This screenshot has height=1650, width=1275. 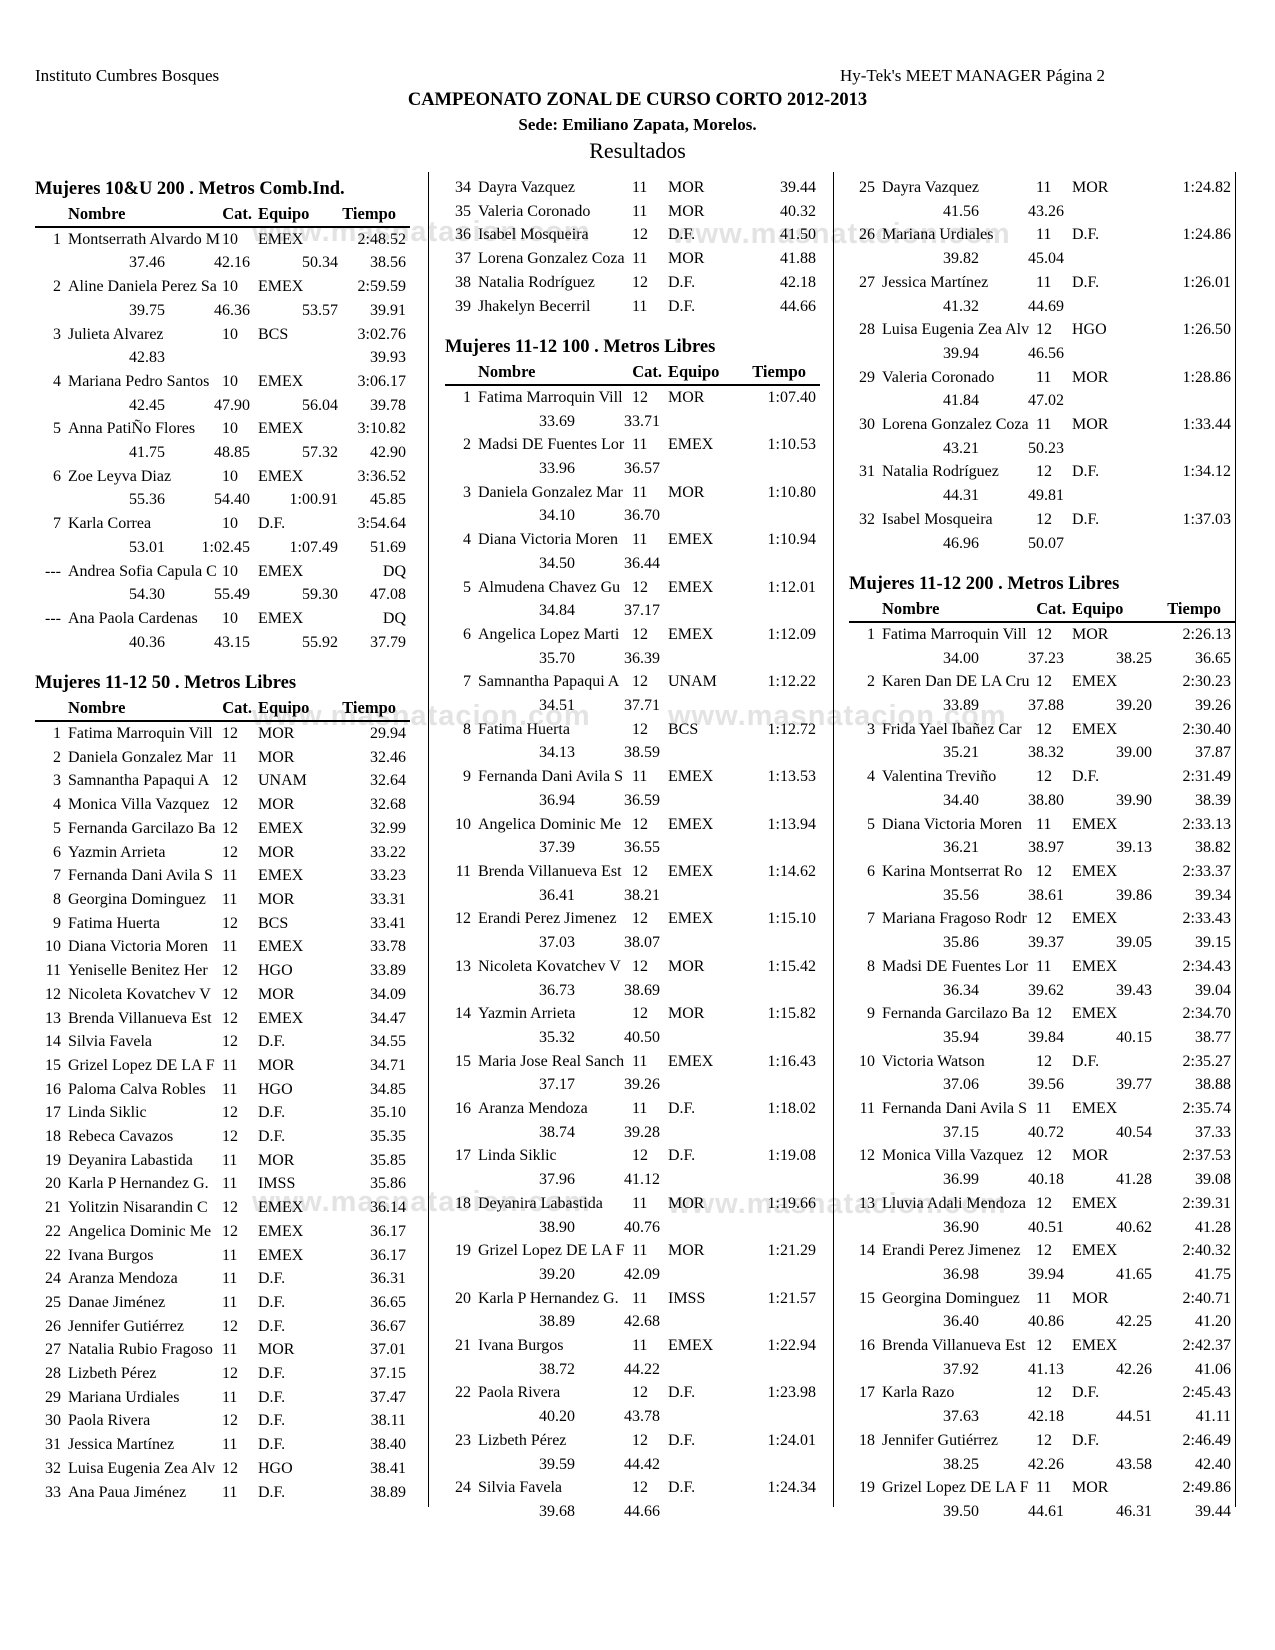 I want to click on name-cell: Nicoleta Kovatchev V, so click(x=549, y=966).